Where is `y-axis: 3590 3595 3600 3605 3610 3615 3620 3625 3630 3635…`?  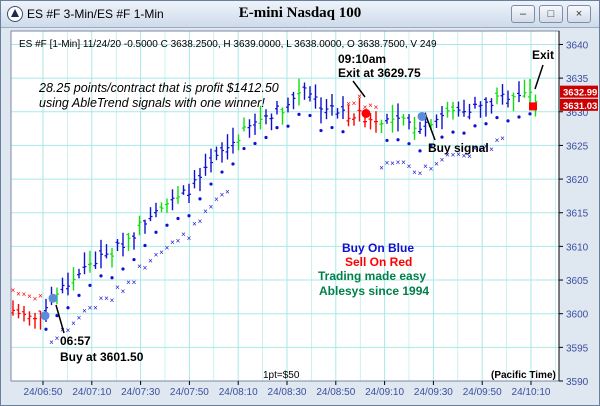
y-axis: 3590 3595 3600 3605 3610 3615 3620 3625 3630 3635… is located at coordinates (573, 209).